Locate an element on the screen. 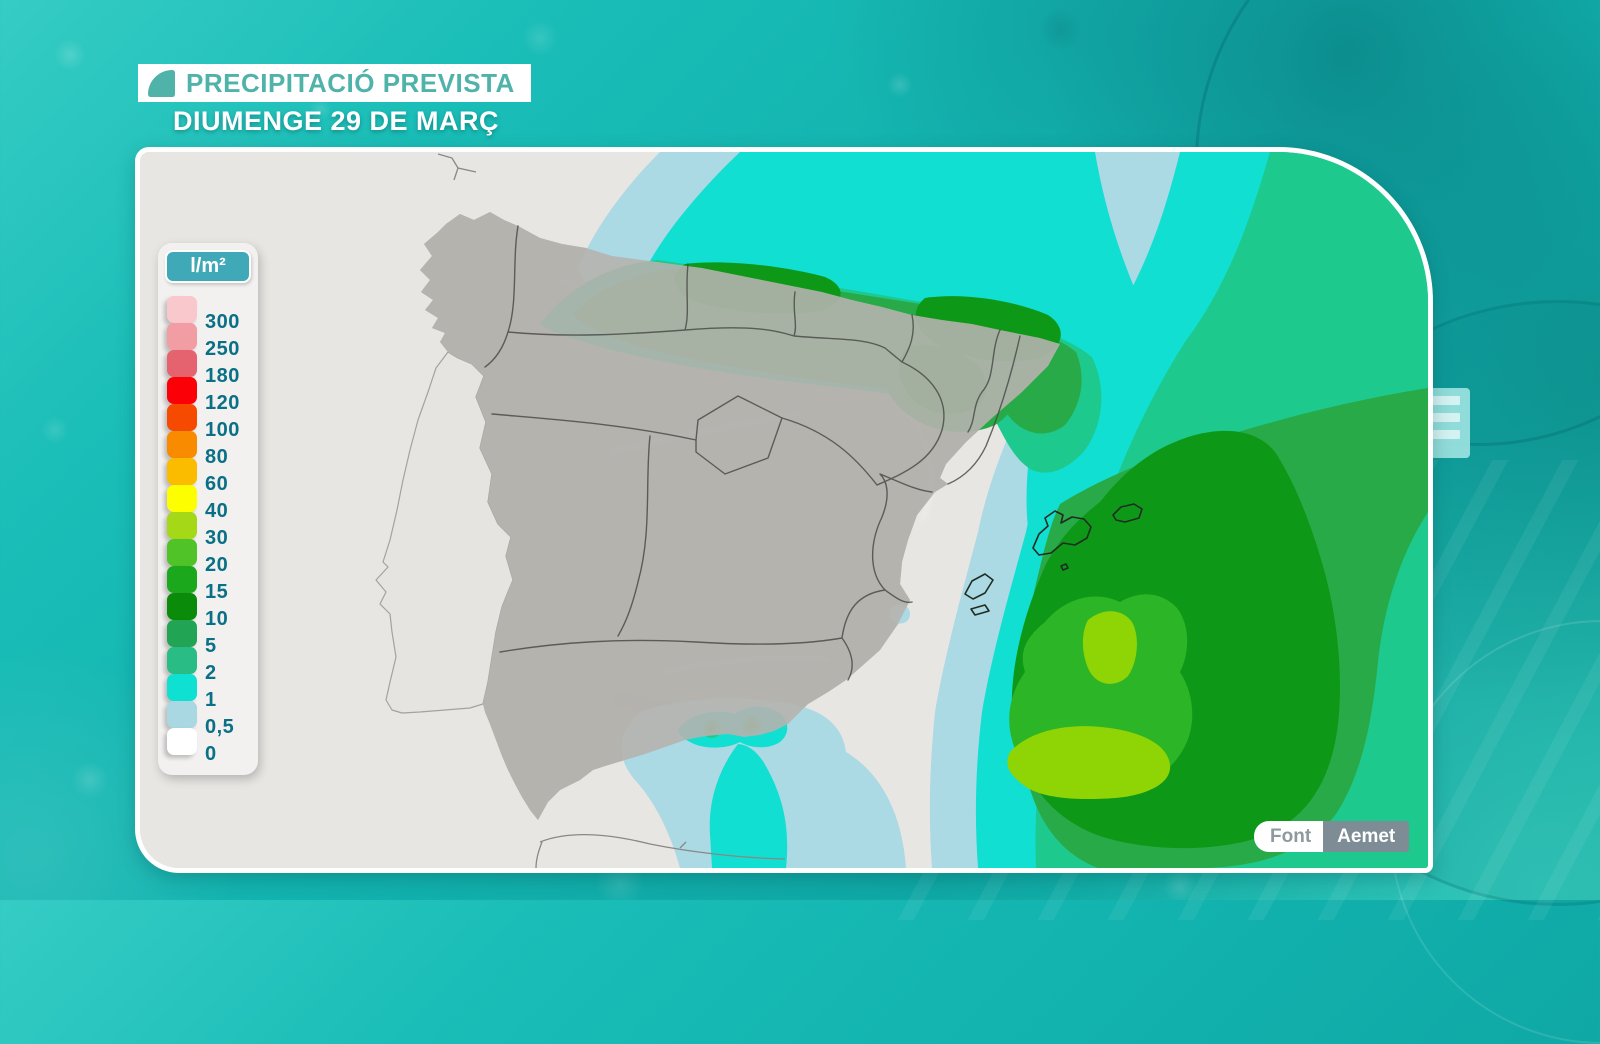 This screenshot has width=1600, height=1044. formentera-outline is located at coordinates (980, 610).